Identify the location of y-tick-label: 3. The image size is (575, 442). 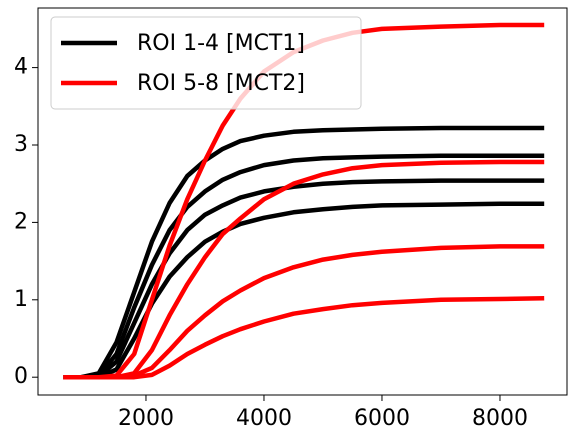
(21, 144).